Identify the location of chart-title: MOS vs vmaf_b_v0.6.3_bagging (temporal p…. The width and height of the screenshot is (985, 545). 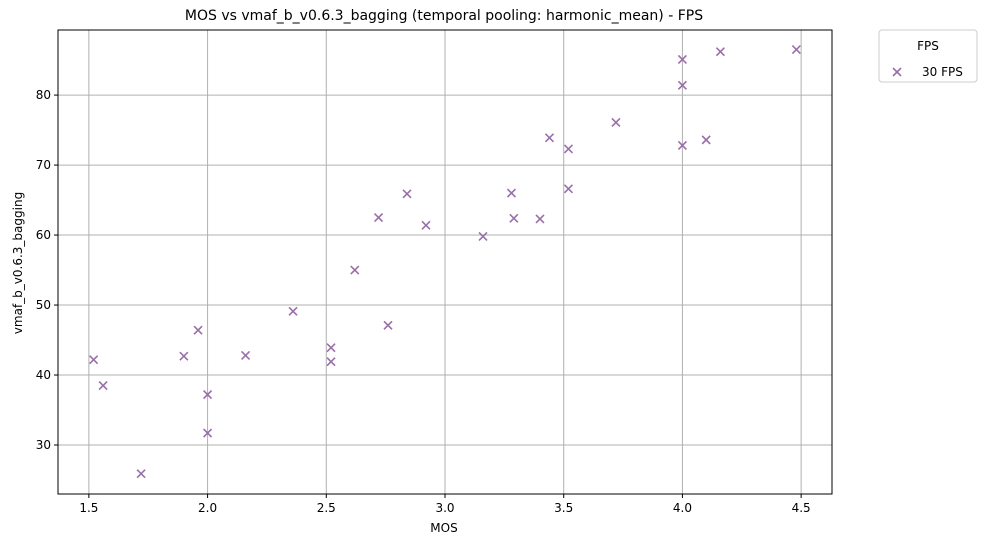
(444, 16).